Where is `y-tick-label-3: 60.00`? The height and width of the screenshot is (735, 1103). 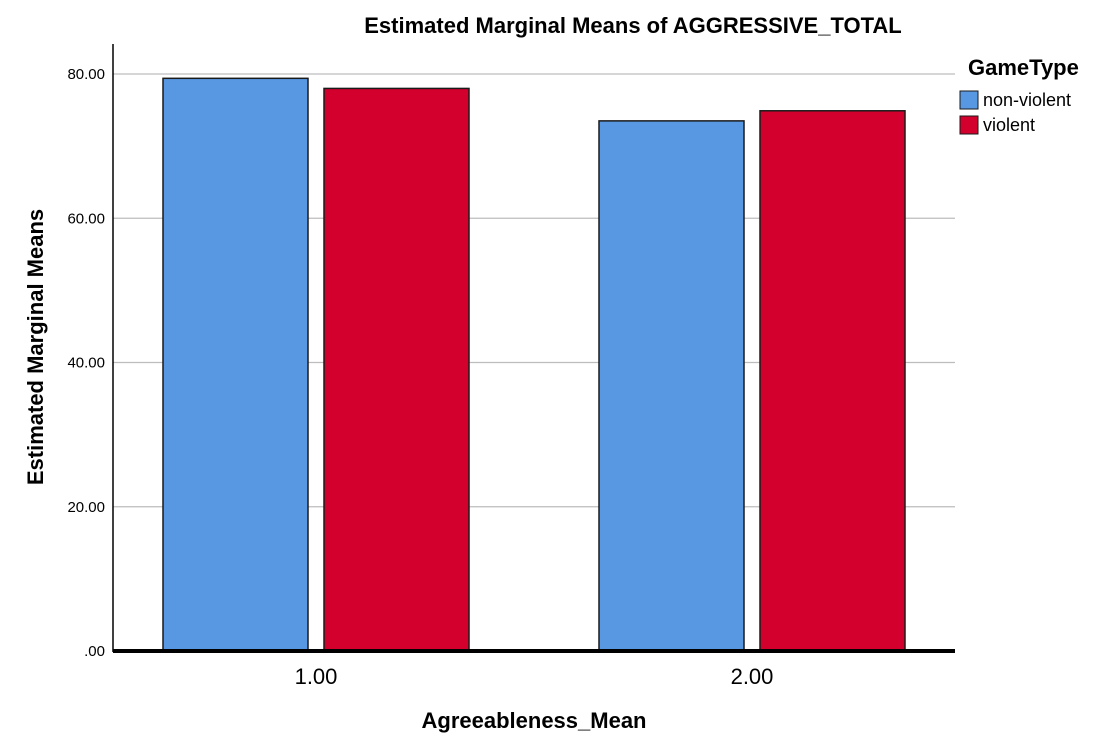 y-tick-label-3: 60.00 is located at coordinates (86, 218).